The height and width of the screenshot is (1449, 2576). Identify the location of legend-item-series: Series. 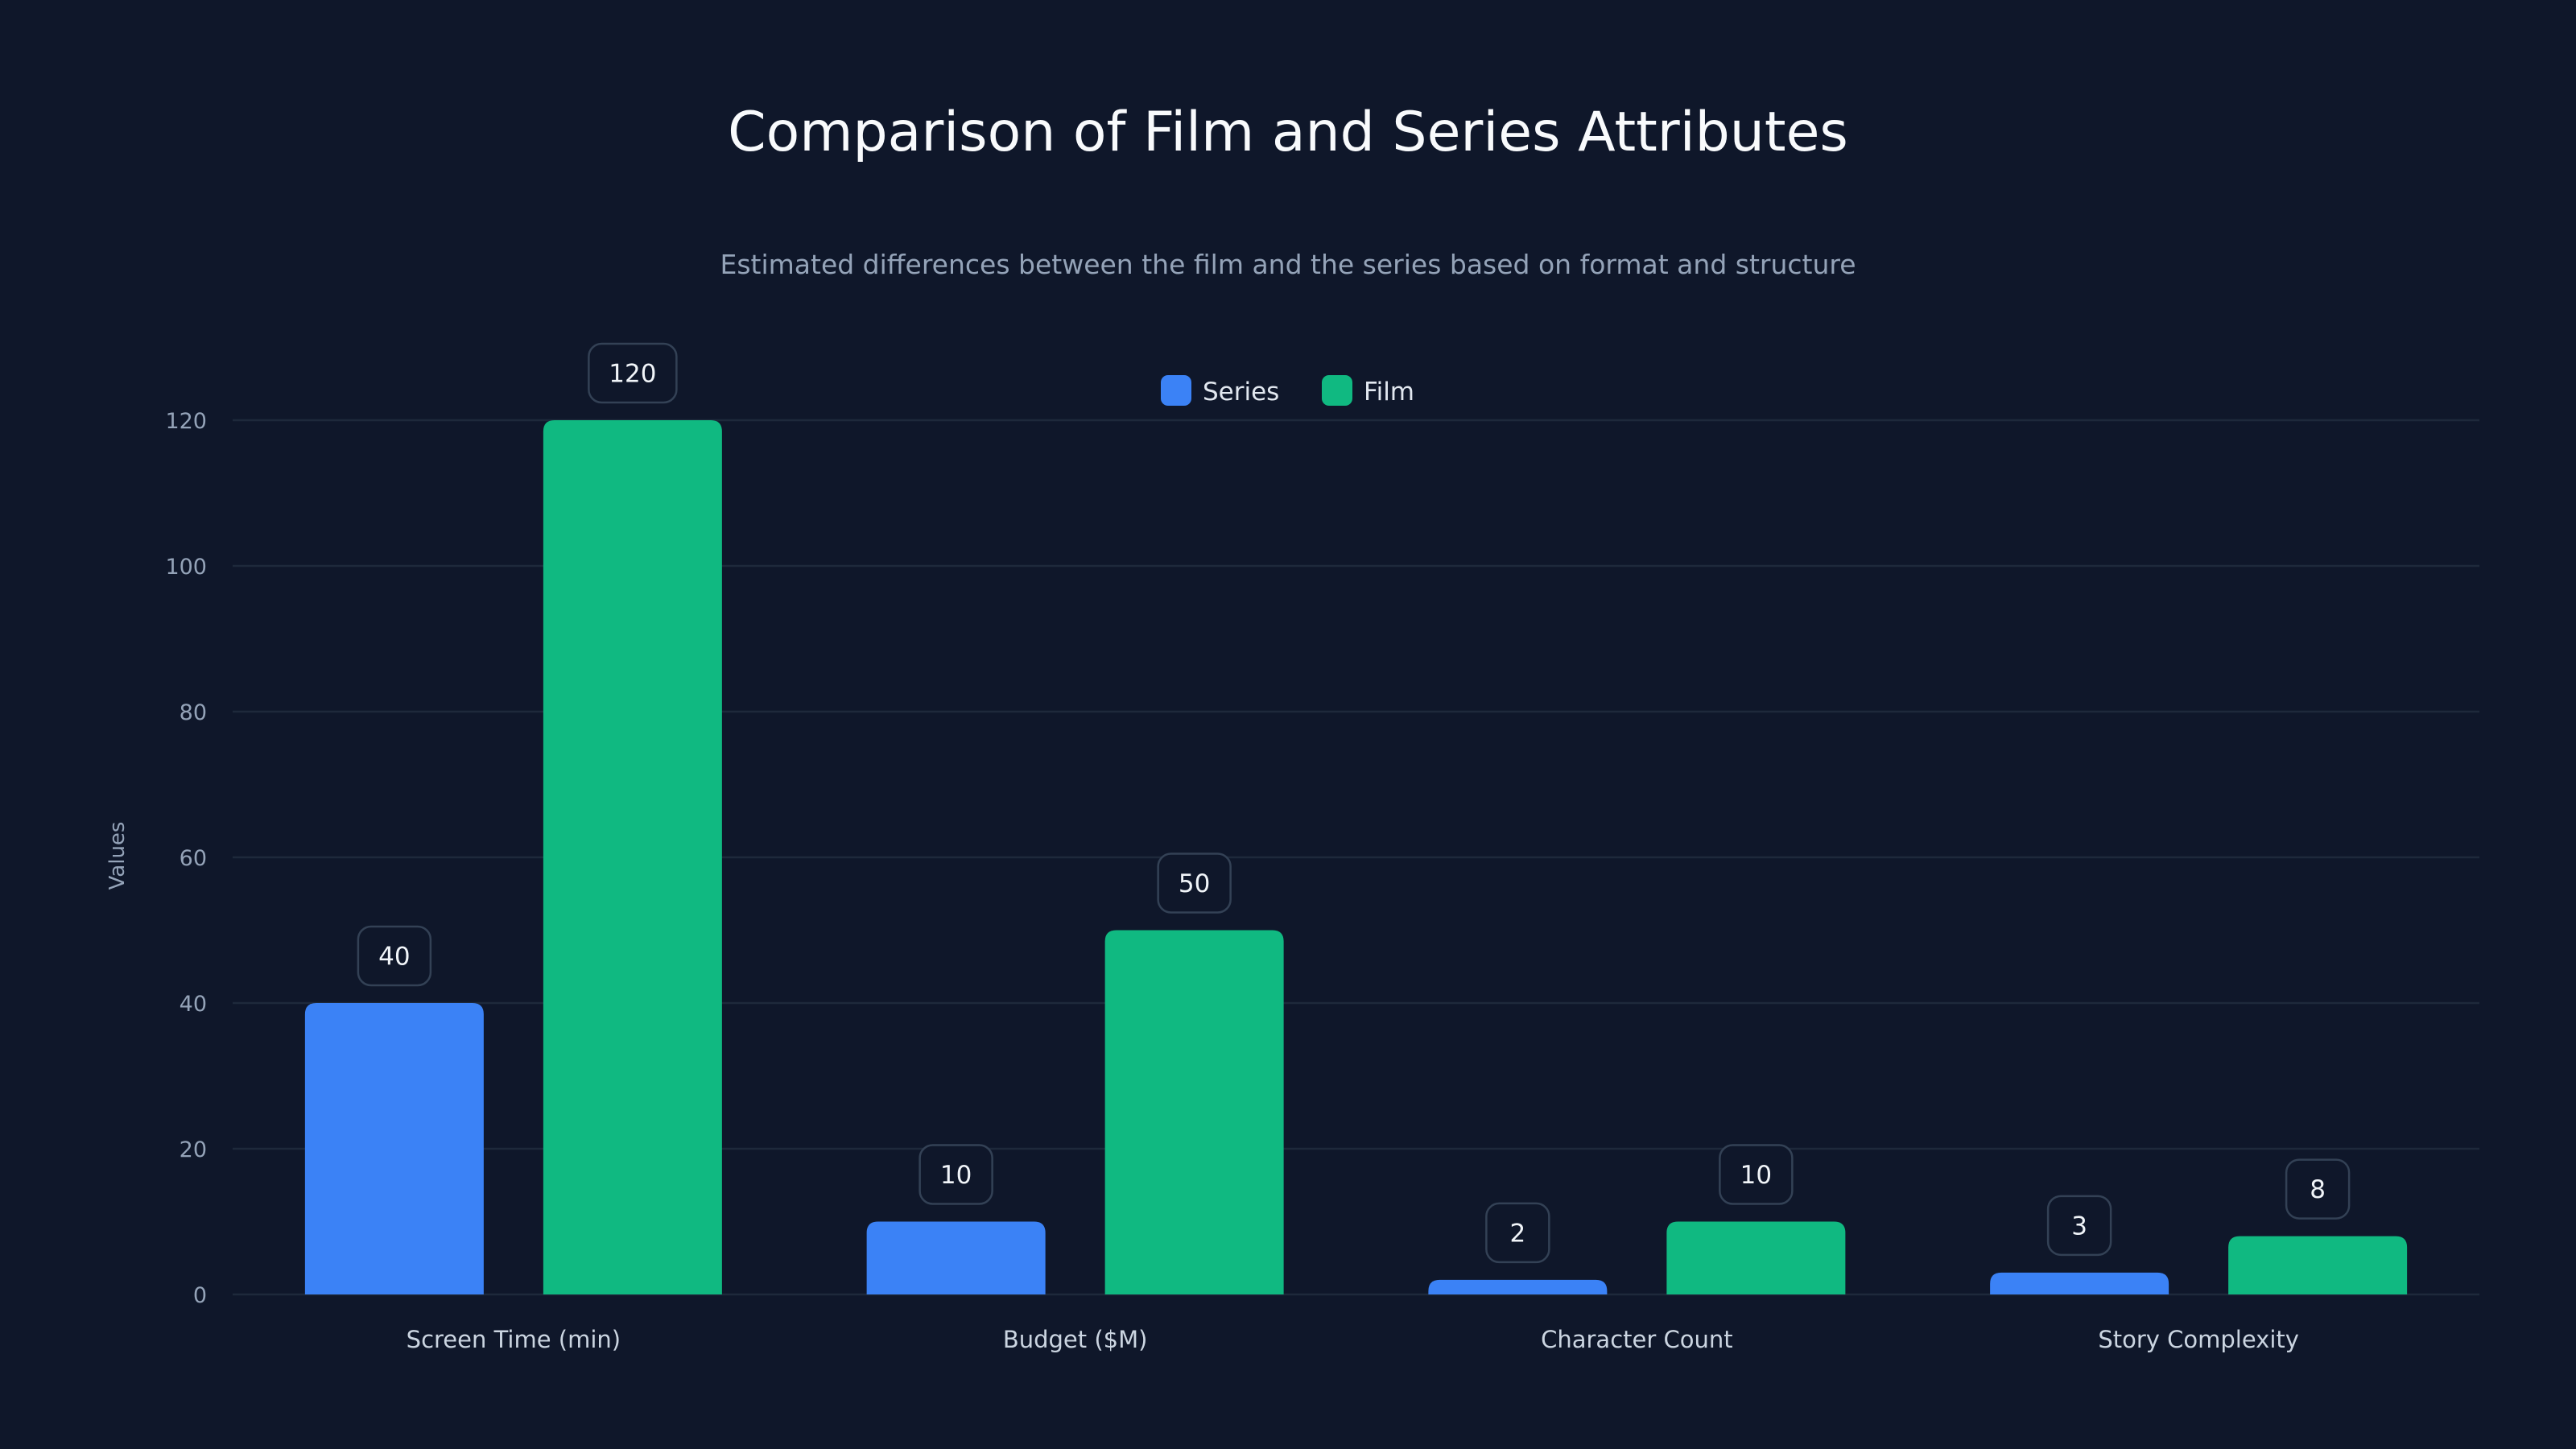
(1220, 391).